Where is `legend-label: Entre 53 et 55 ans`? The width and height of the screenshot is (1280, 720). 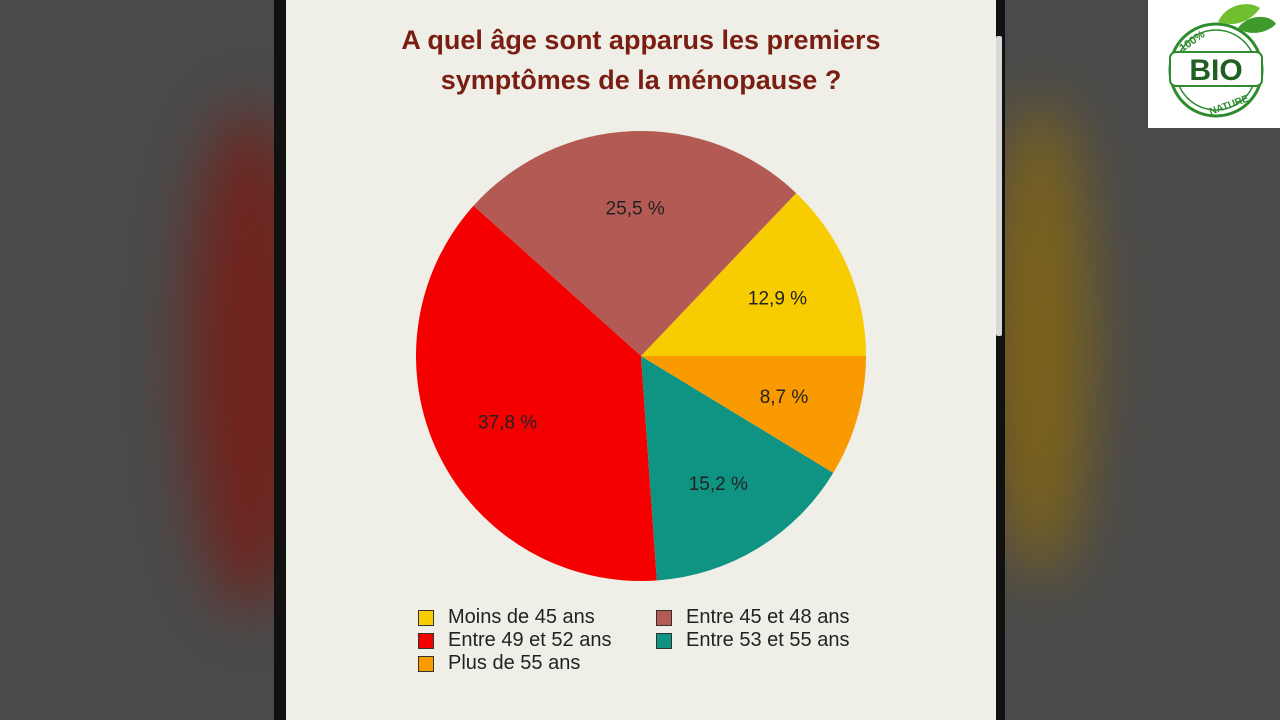 legend-label: Entre 53 et 55 ans is located at coordinates (768, 640).